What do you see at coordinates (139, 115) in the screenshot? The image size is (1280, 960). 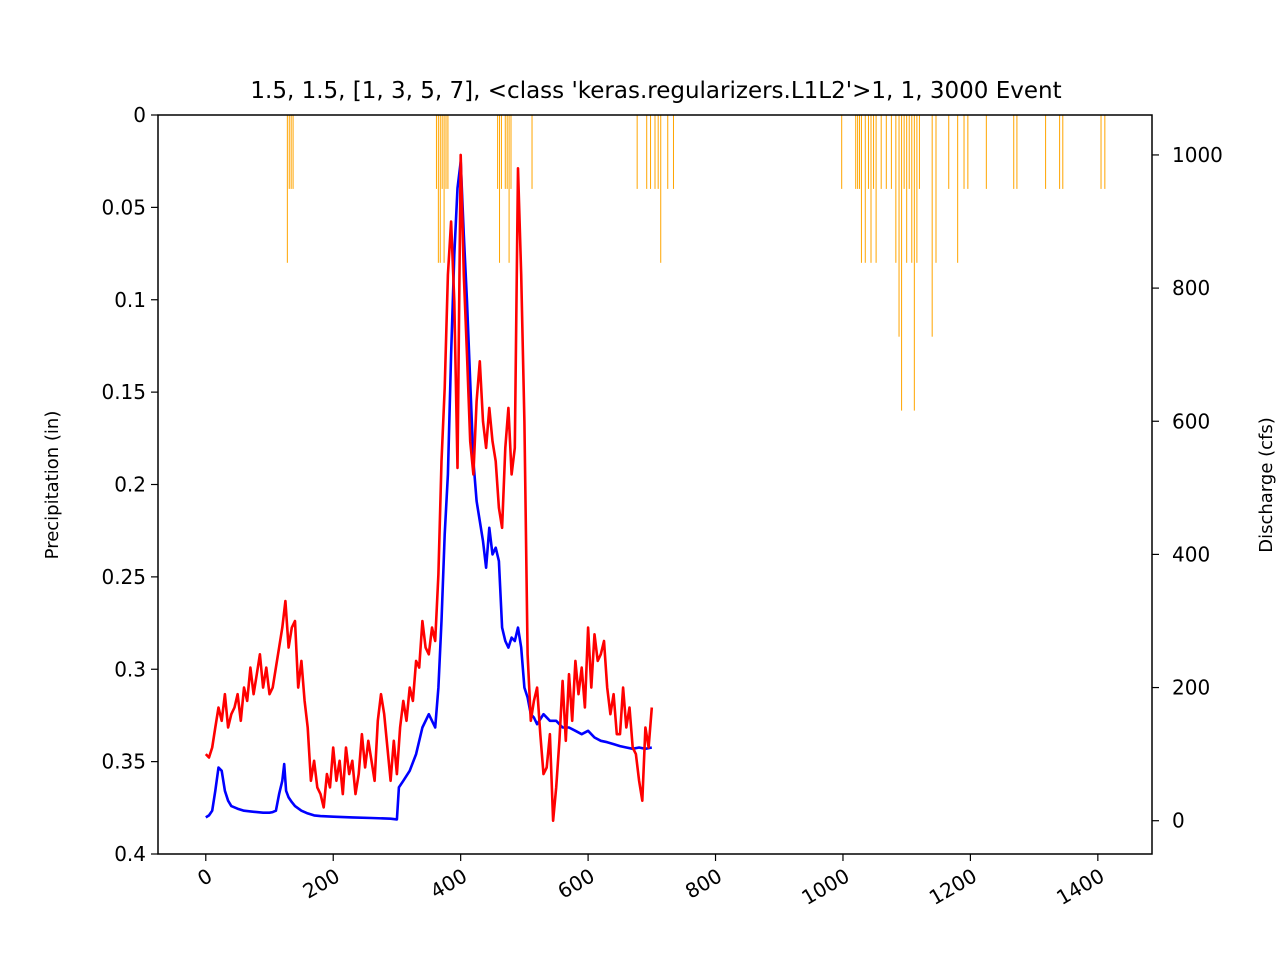 I see `y-left-tick-label: 0` at bounding box center [139, 115].